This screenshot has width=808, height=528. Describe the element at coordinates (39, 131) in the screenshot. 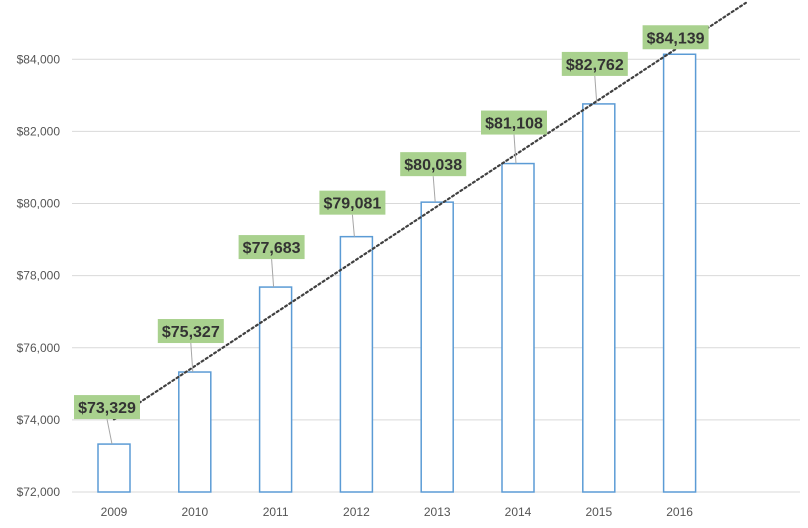

I see `y-tick-label: $82,000` at that location.